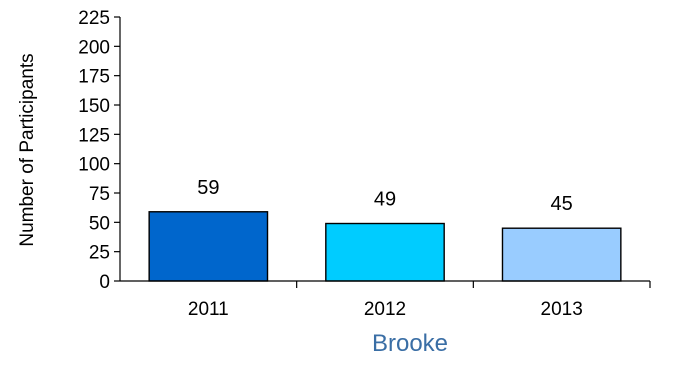 This screenshot has height=383, width=678. What do you see at coordinates (419, 300) in the screenshot?
I see `x-axis-ticks: 2011 2012 2013` at bounding box center [419, 300].